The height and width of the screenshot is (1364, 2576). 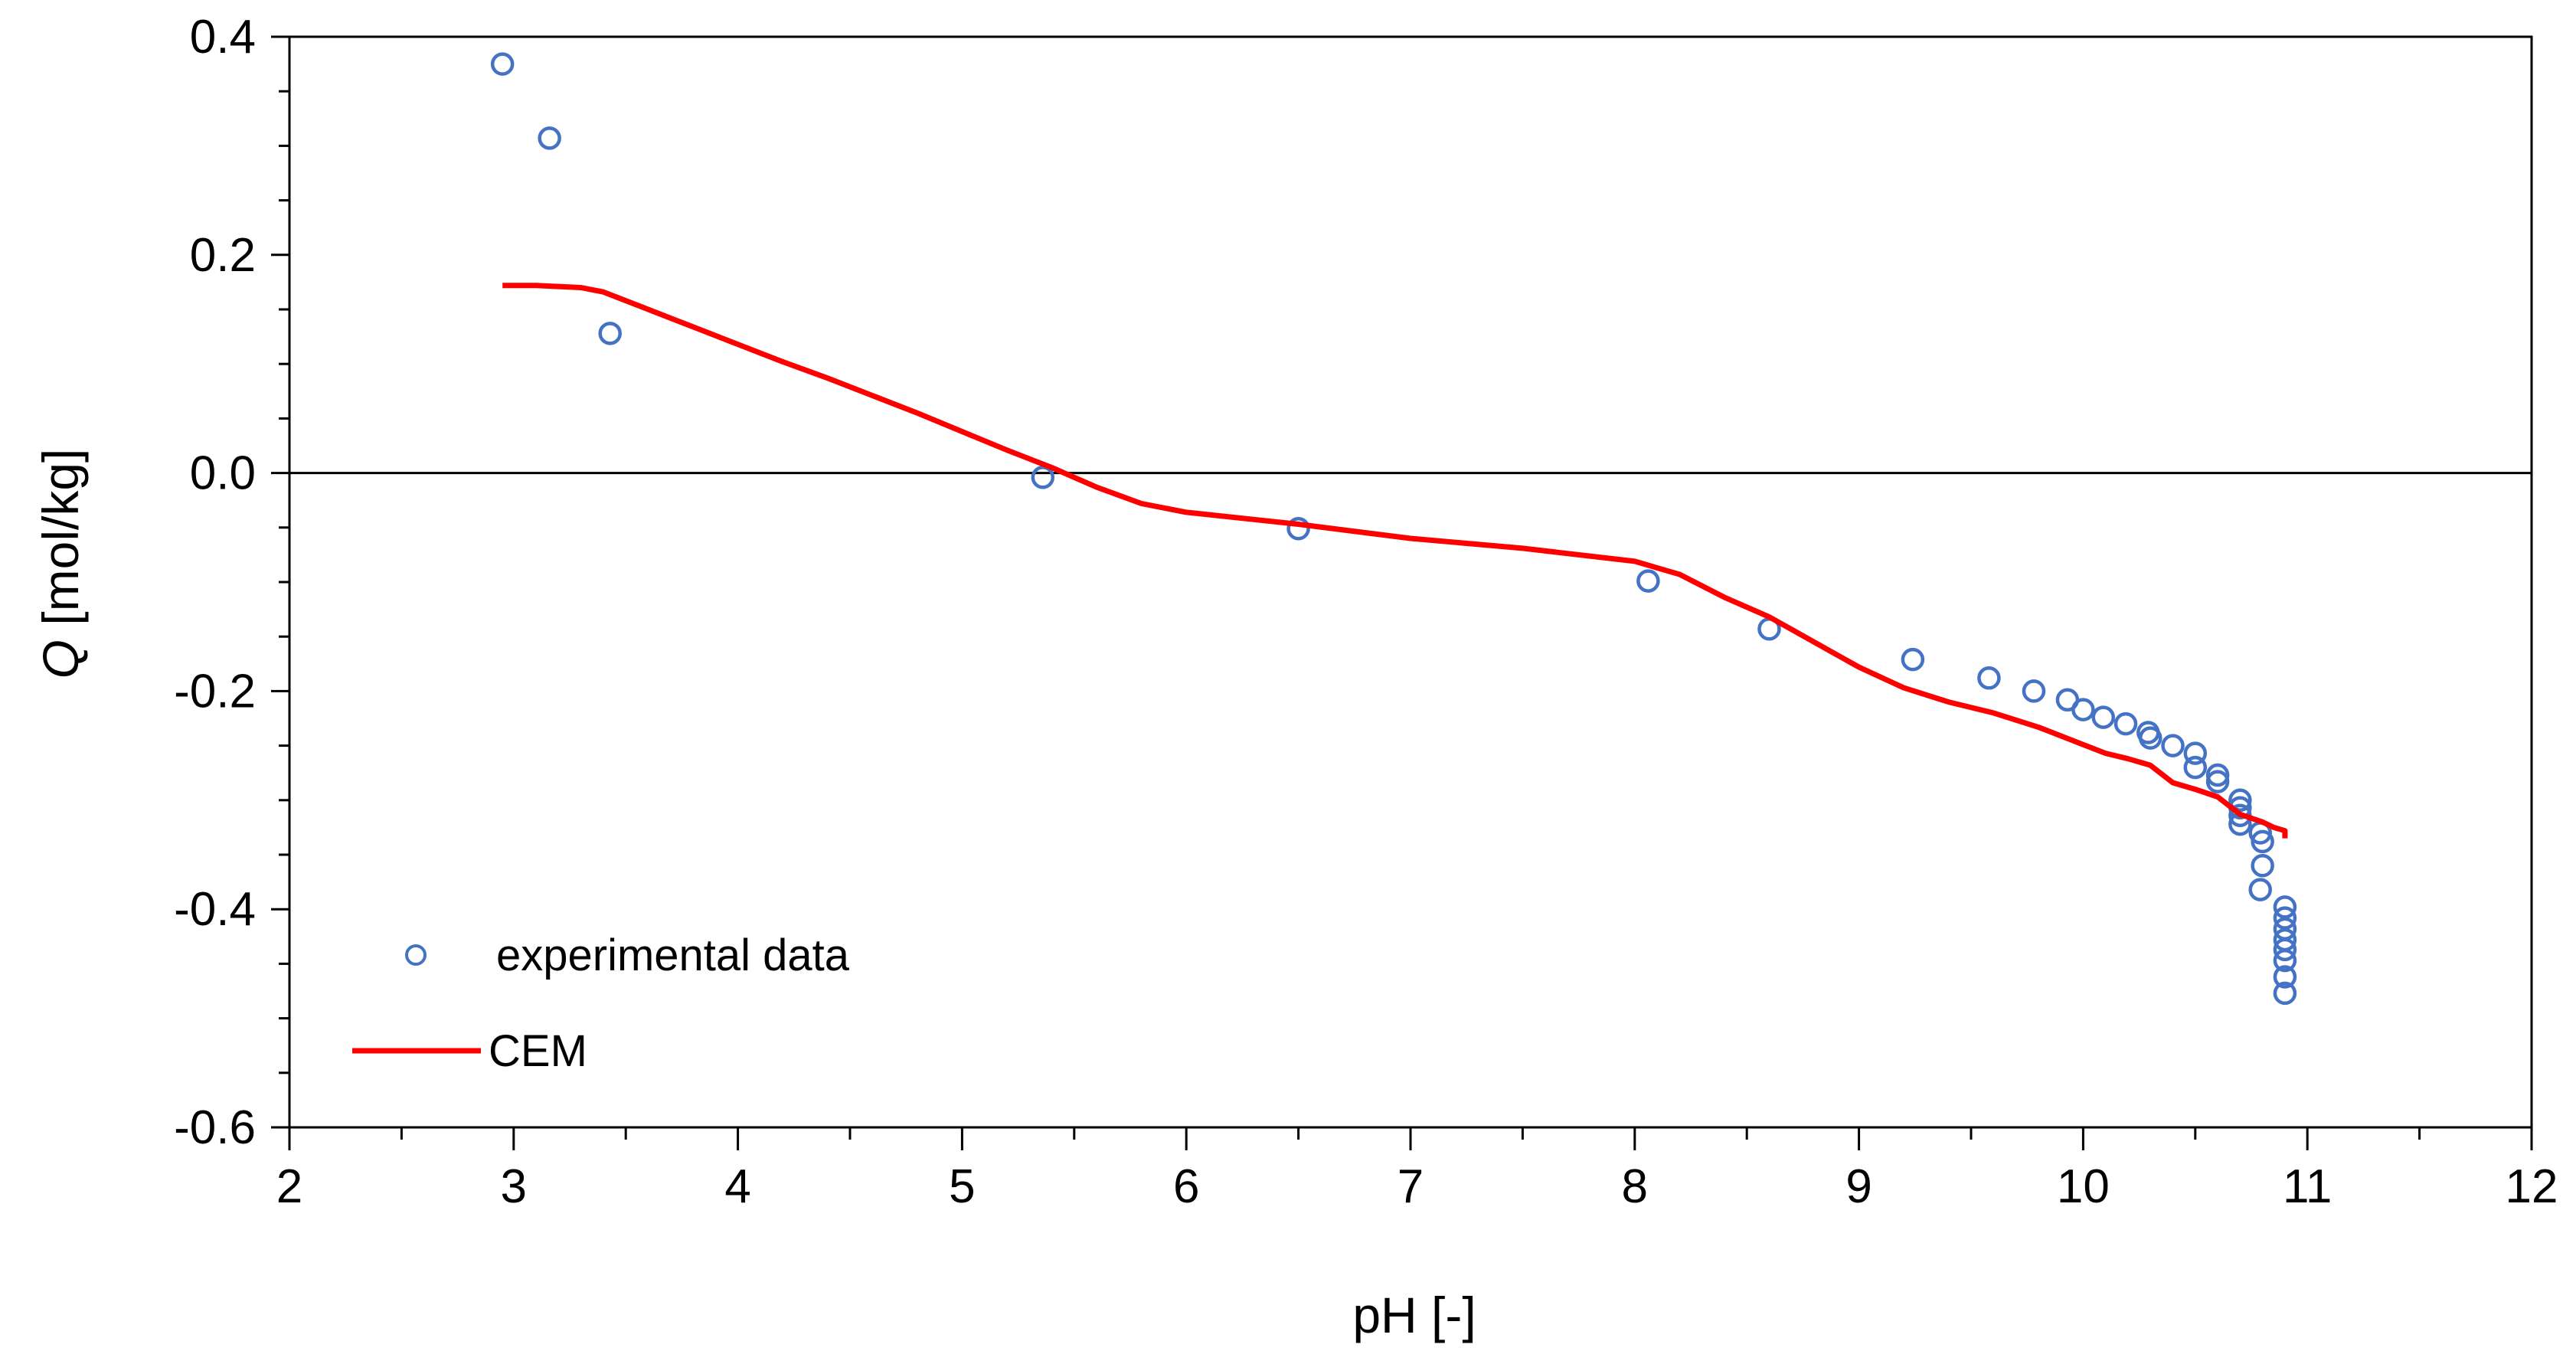 What do you see at coordinates (215, 909) in the screenshot?
I see `y-tick-label: -0.4` at bounding box center [215, 909].